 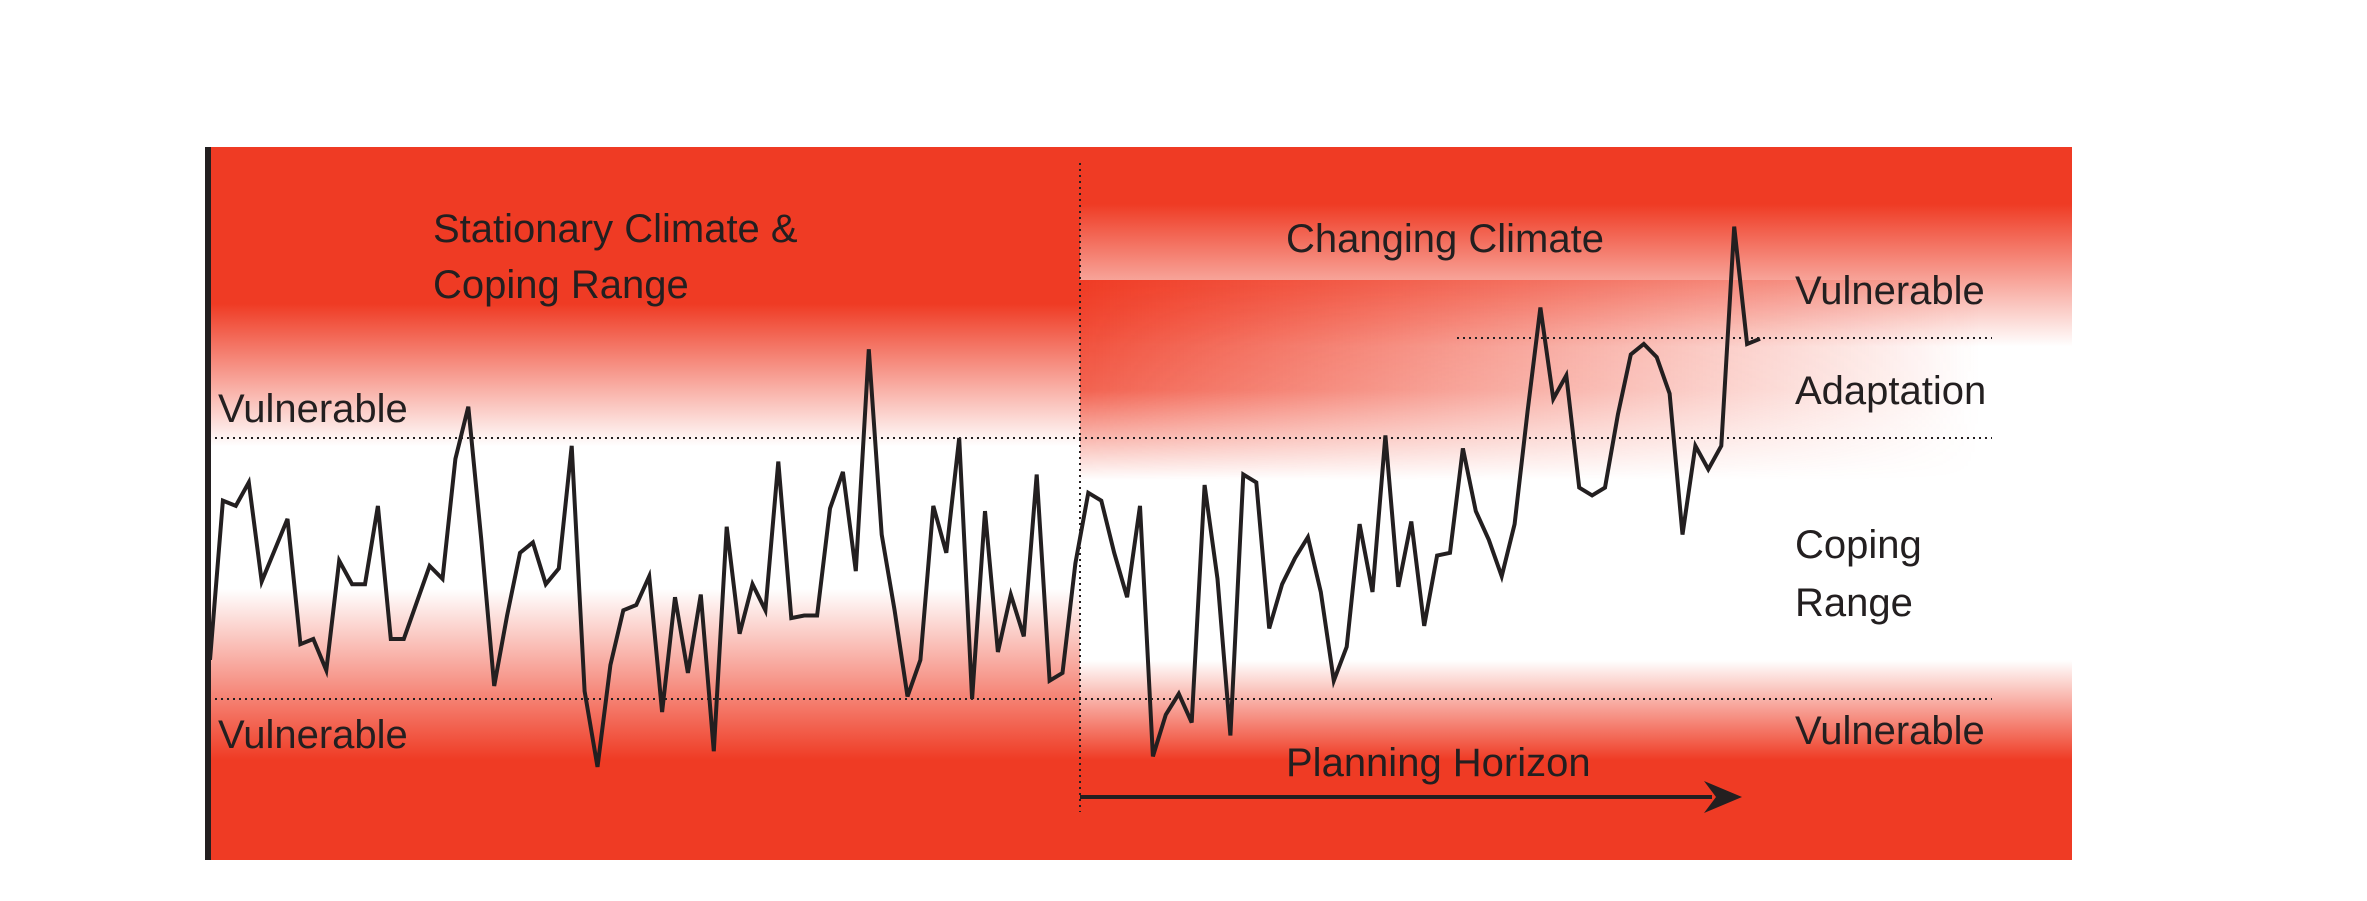 What do you see at coordinates (1890, 291) in the screenshot?
I see `right-vulnerable-upper-label: Vulnerable` at bounding box center [1890, 291].